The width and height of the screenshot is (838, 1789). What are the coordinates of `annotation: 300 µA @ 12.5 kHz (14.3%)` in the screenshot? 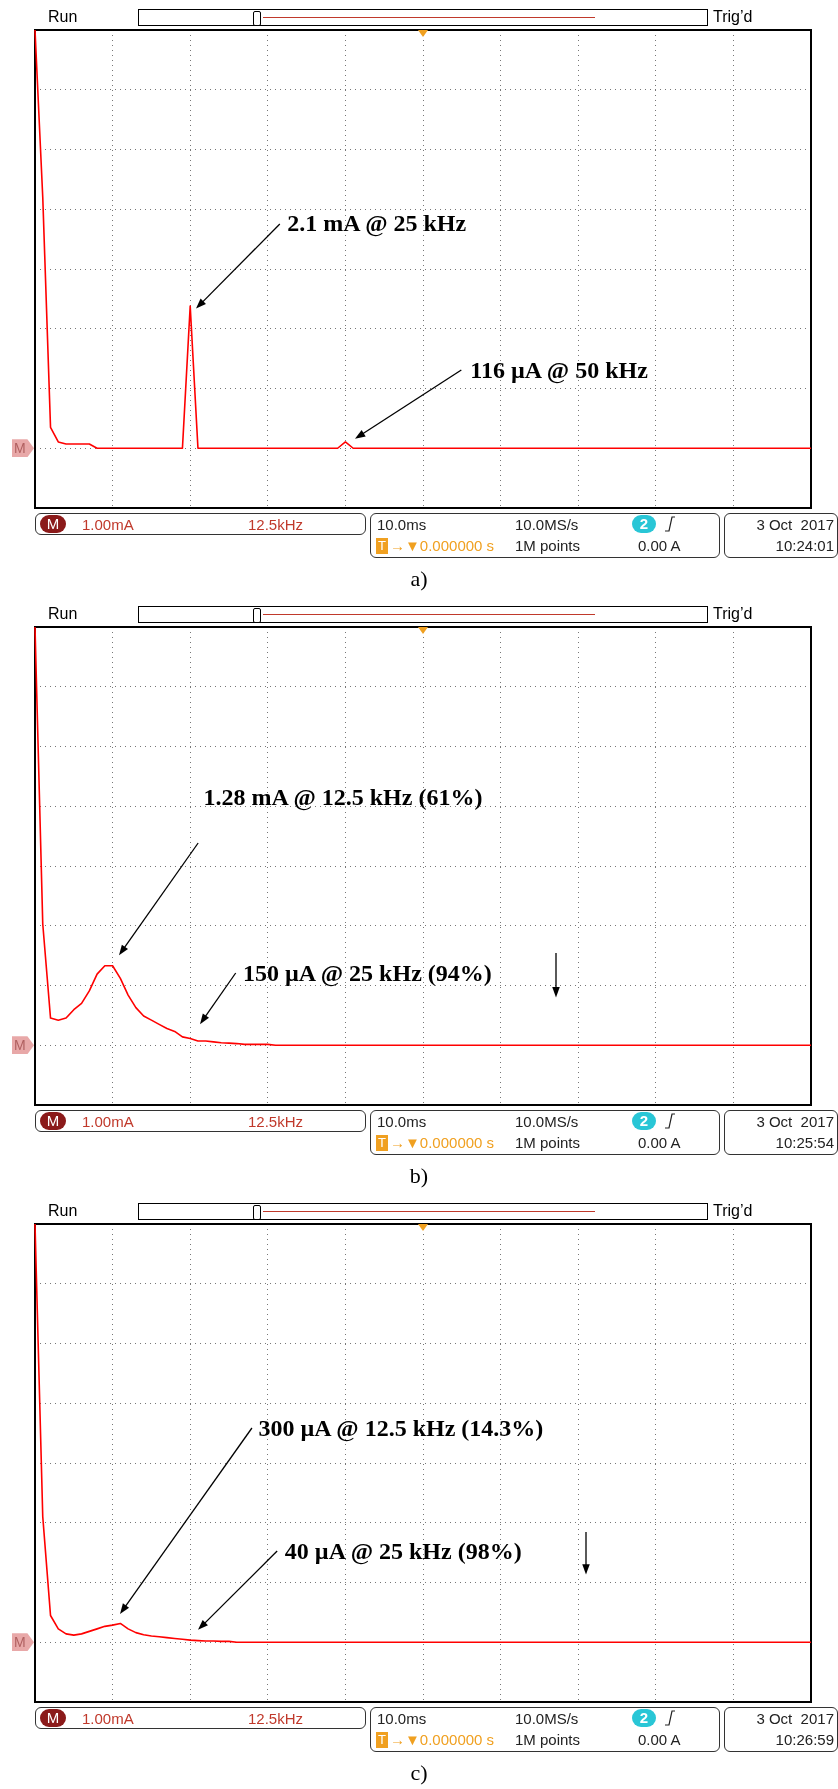 It's located at (401, 1428).